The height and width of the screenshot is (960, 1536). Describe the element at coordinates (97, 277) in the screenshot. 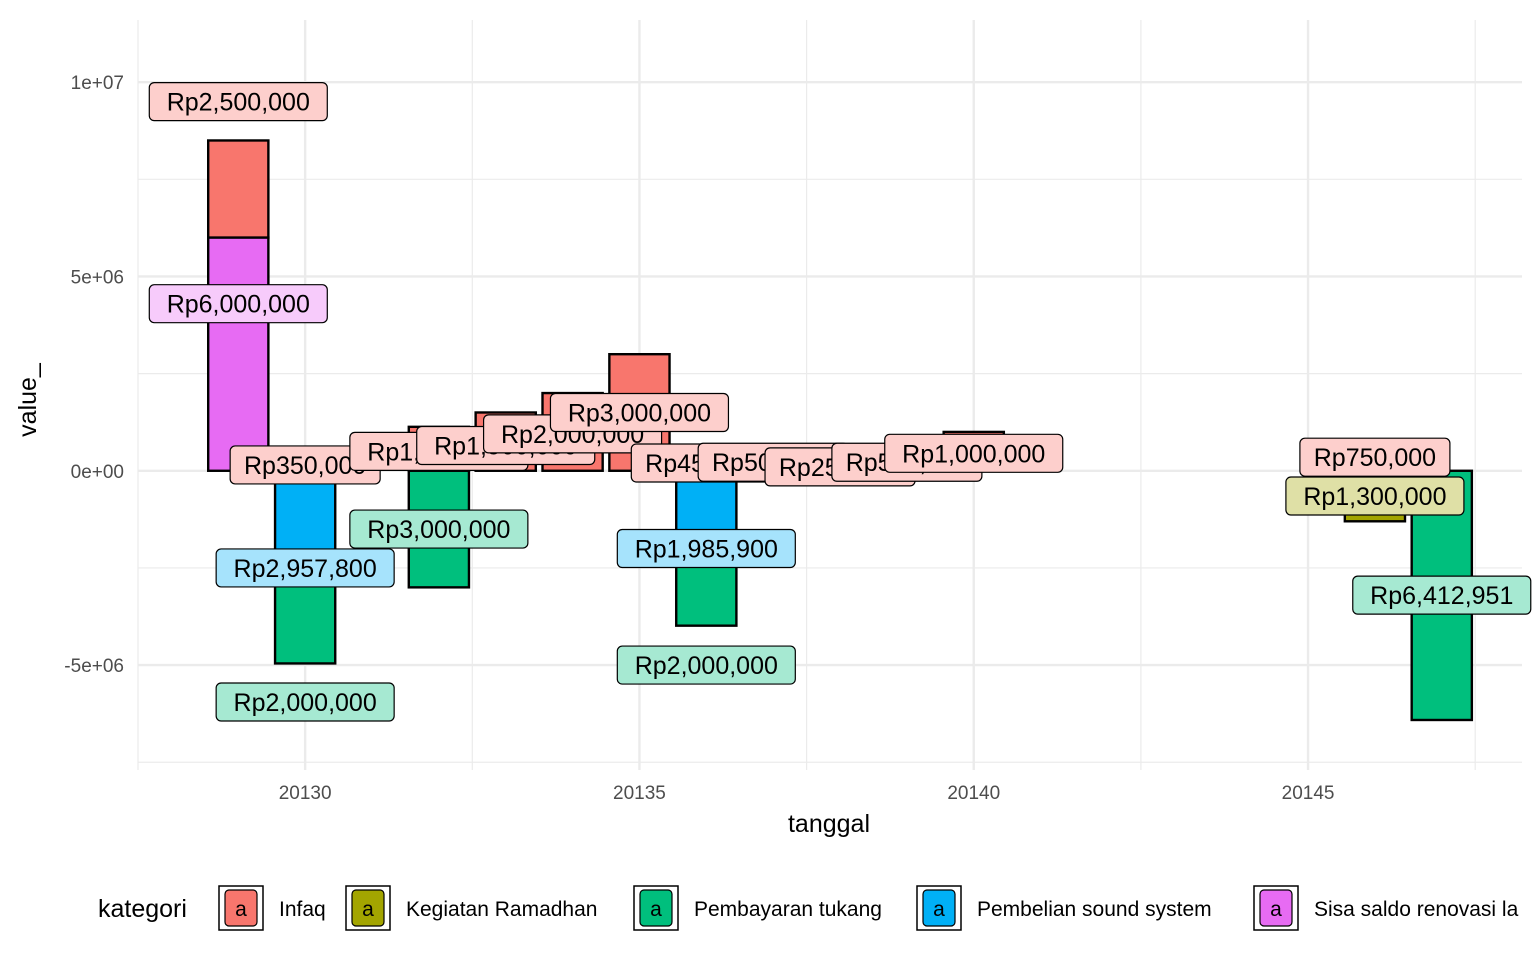

I see `y-tick-label: 5e+06` at that location.